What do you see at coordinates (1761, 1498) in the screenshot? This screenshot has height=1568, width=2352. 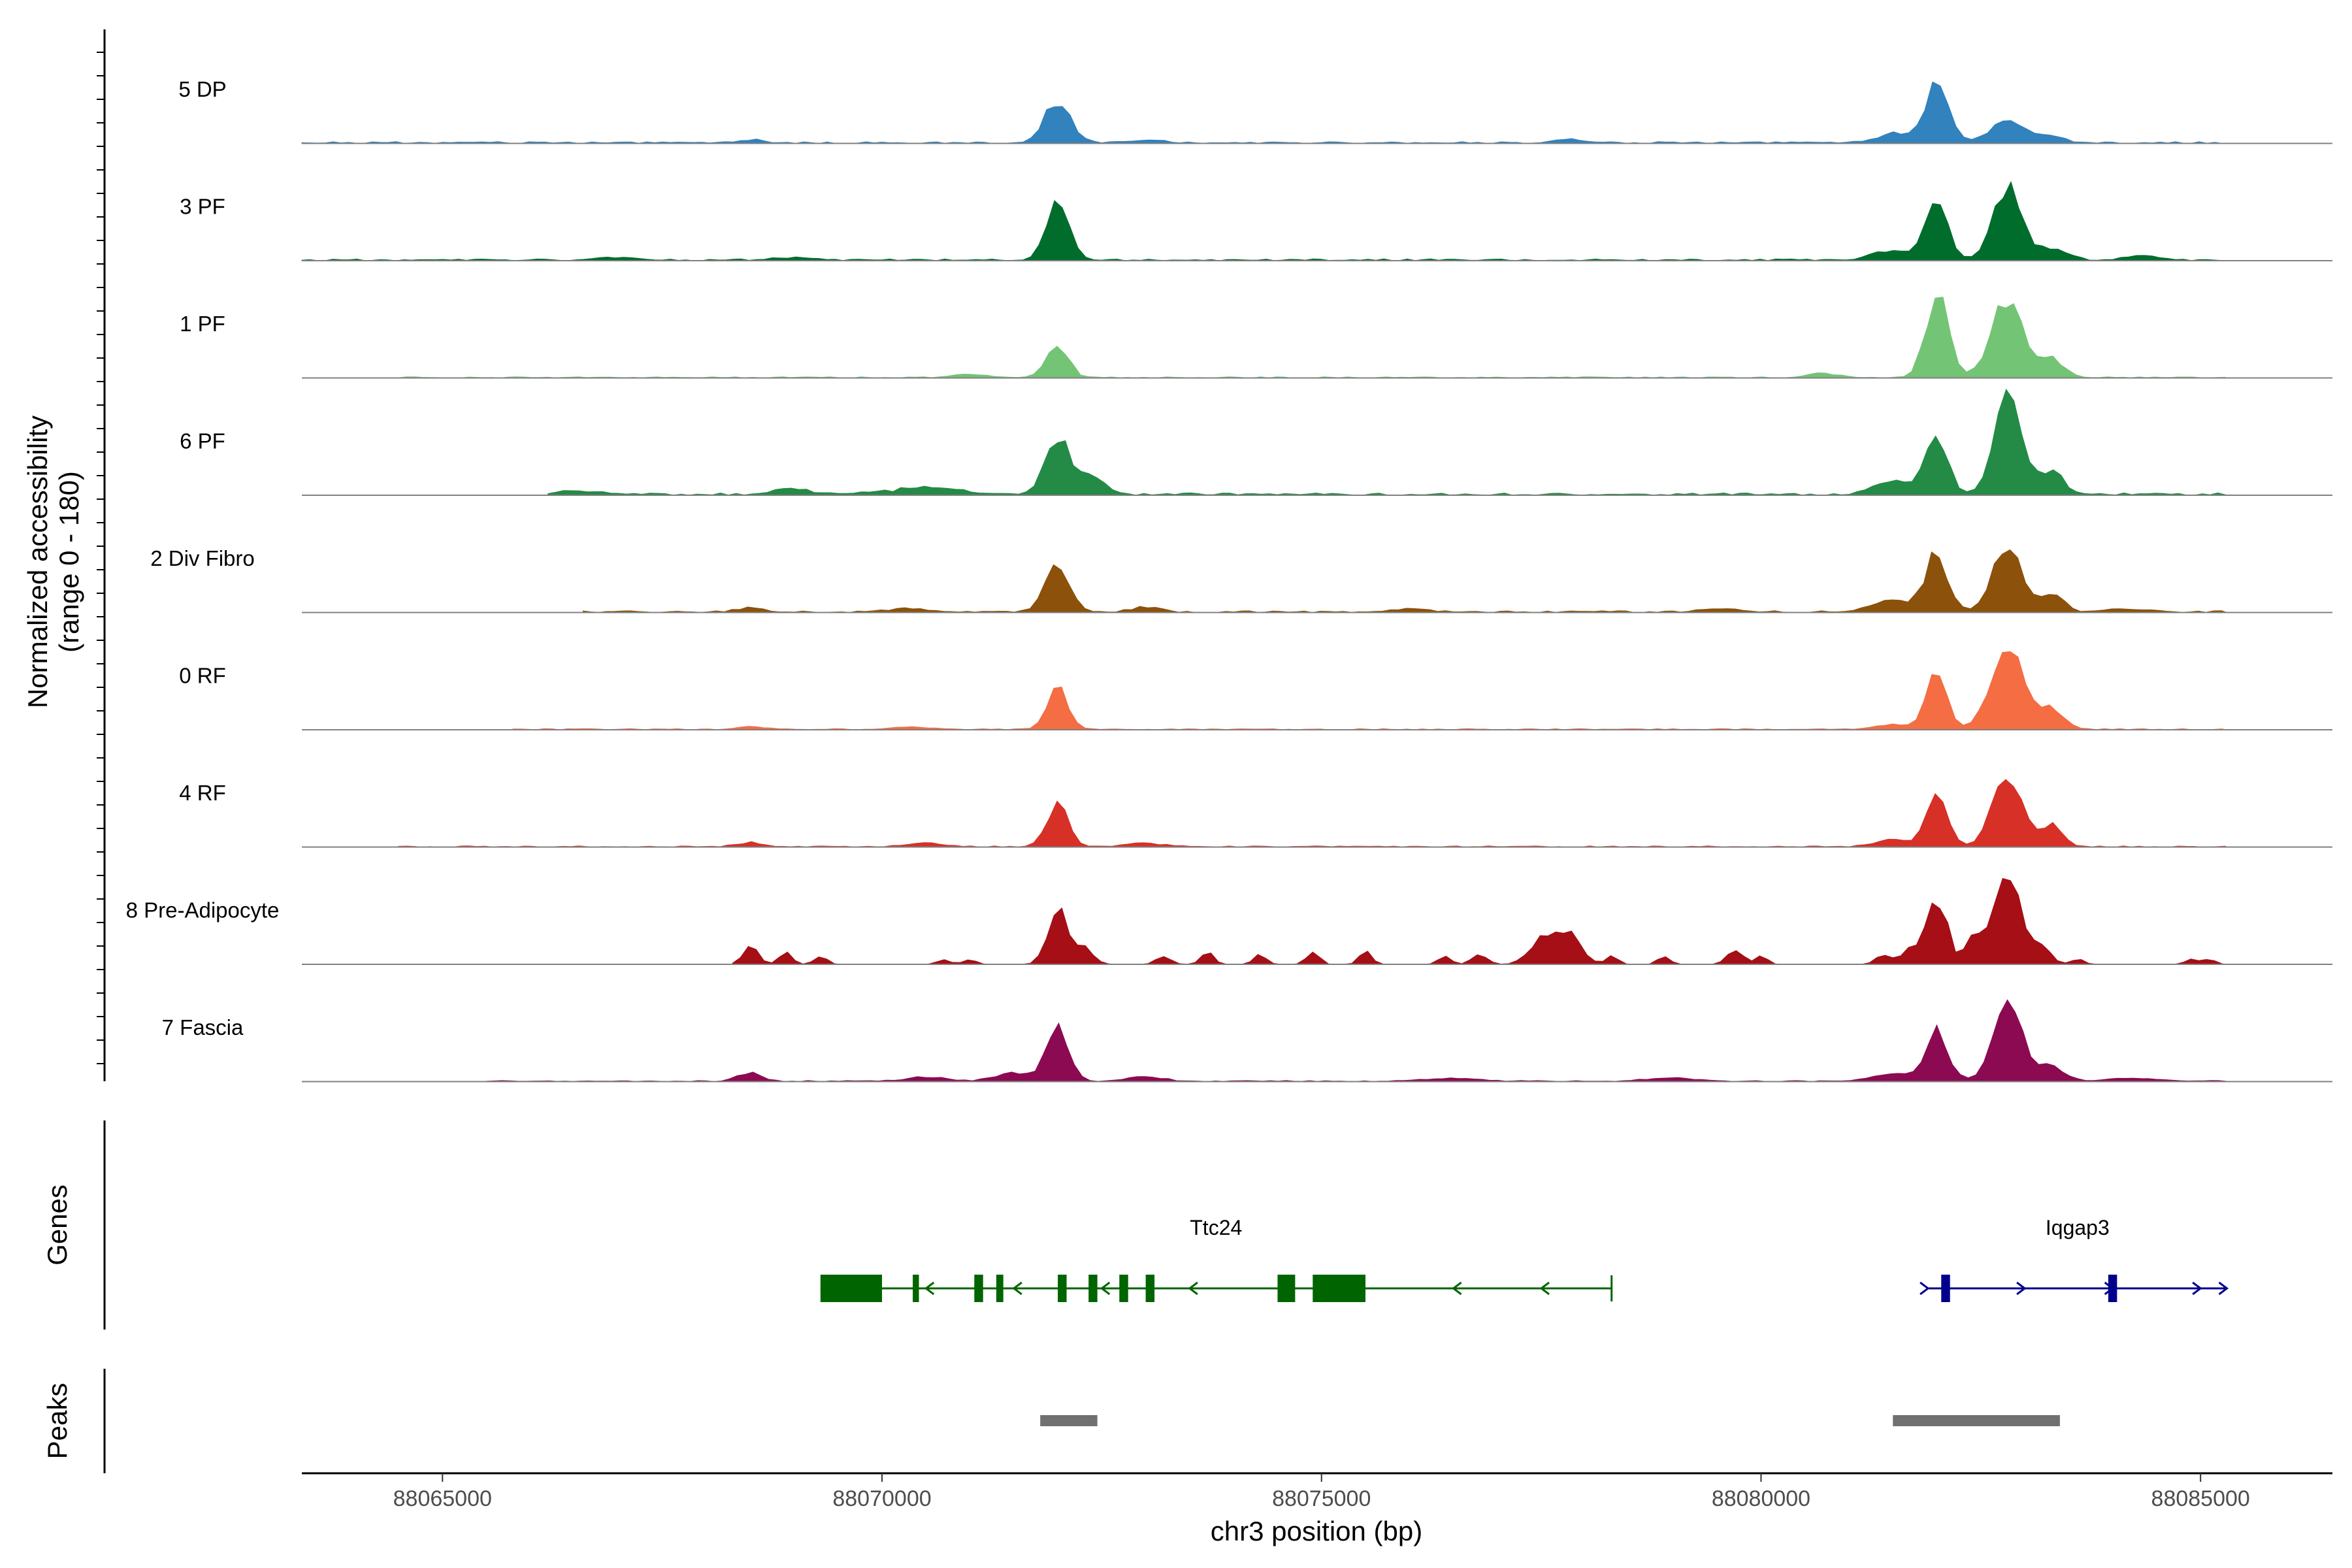 I see `x-tick-label: 88080000` at bounding box center [1761, 1498].